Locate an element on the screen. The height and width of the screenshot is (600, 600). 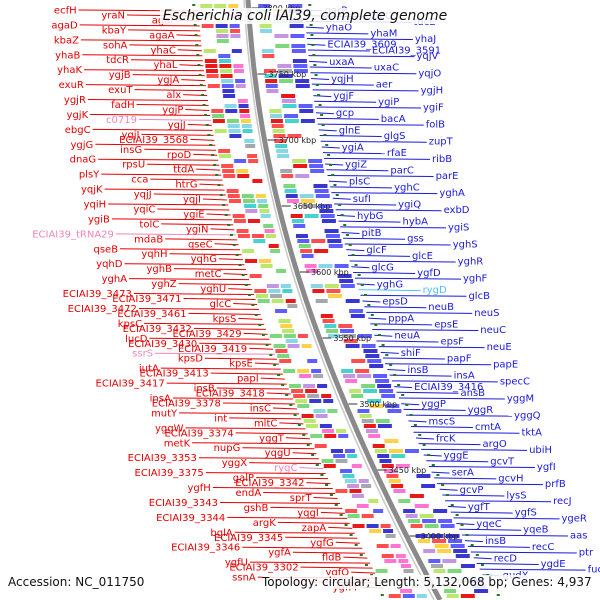
forward-gene-label: papI is located at coordinates (248, 379).